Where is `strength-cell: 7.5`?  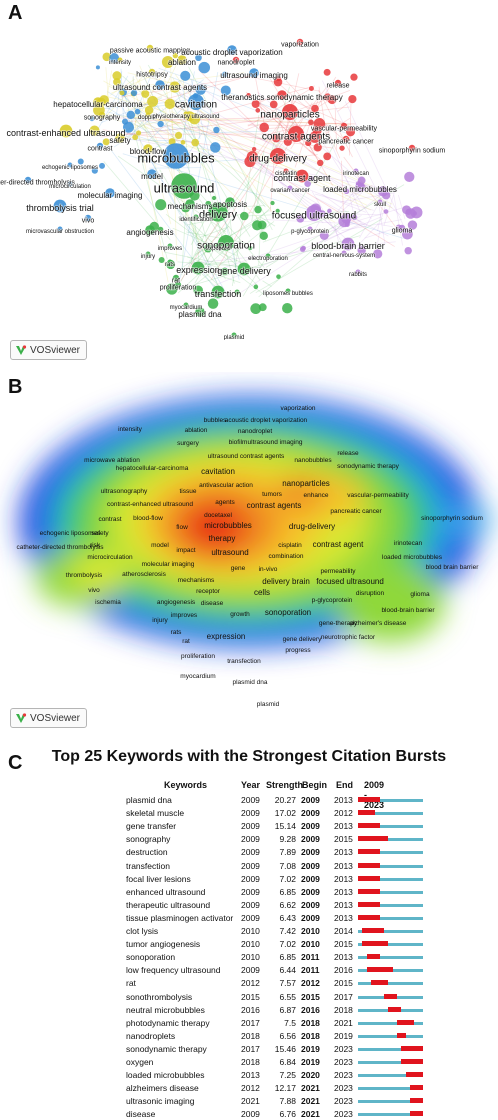 strength-cell: 7.5 is located at coordinates (281, 1023).